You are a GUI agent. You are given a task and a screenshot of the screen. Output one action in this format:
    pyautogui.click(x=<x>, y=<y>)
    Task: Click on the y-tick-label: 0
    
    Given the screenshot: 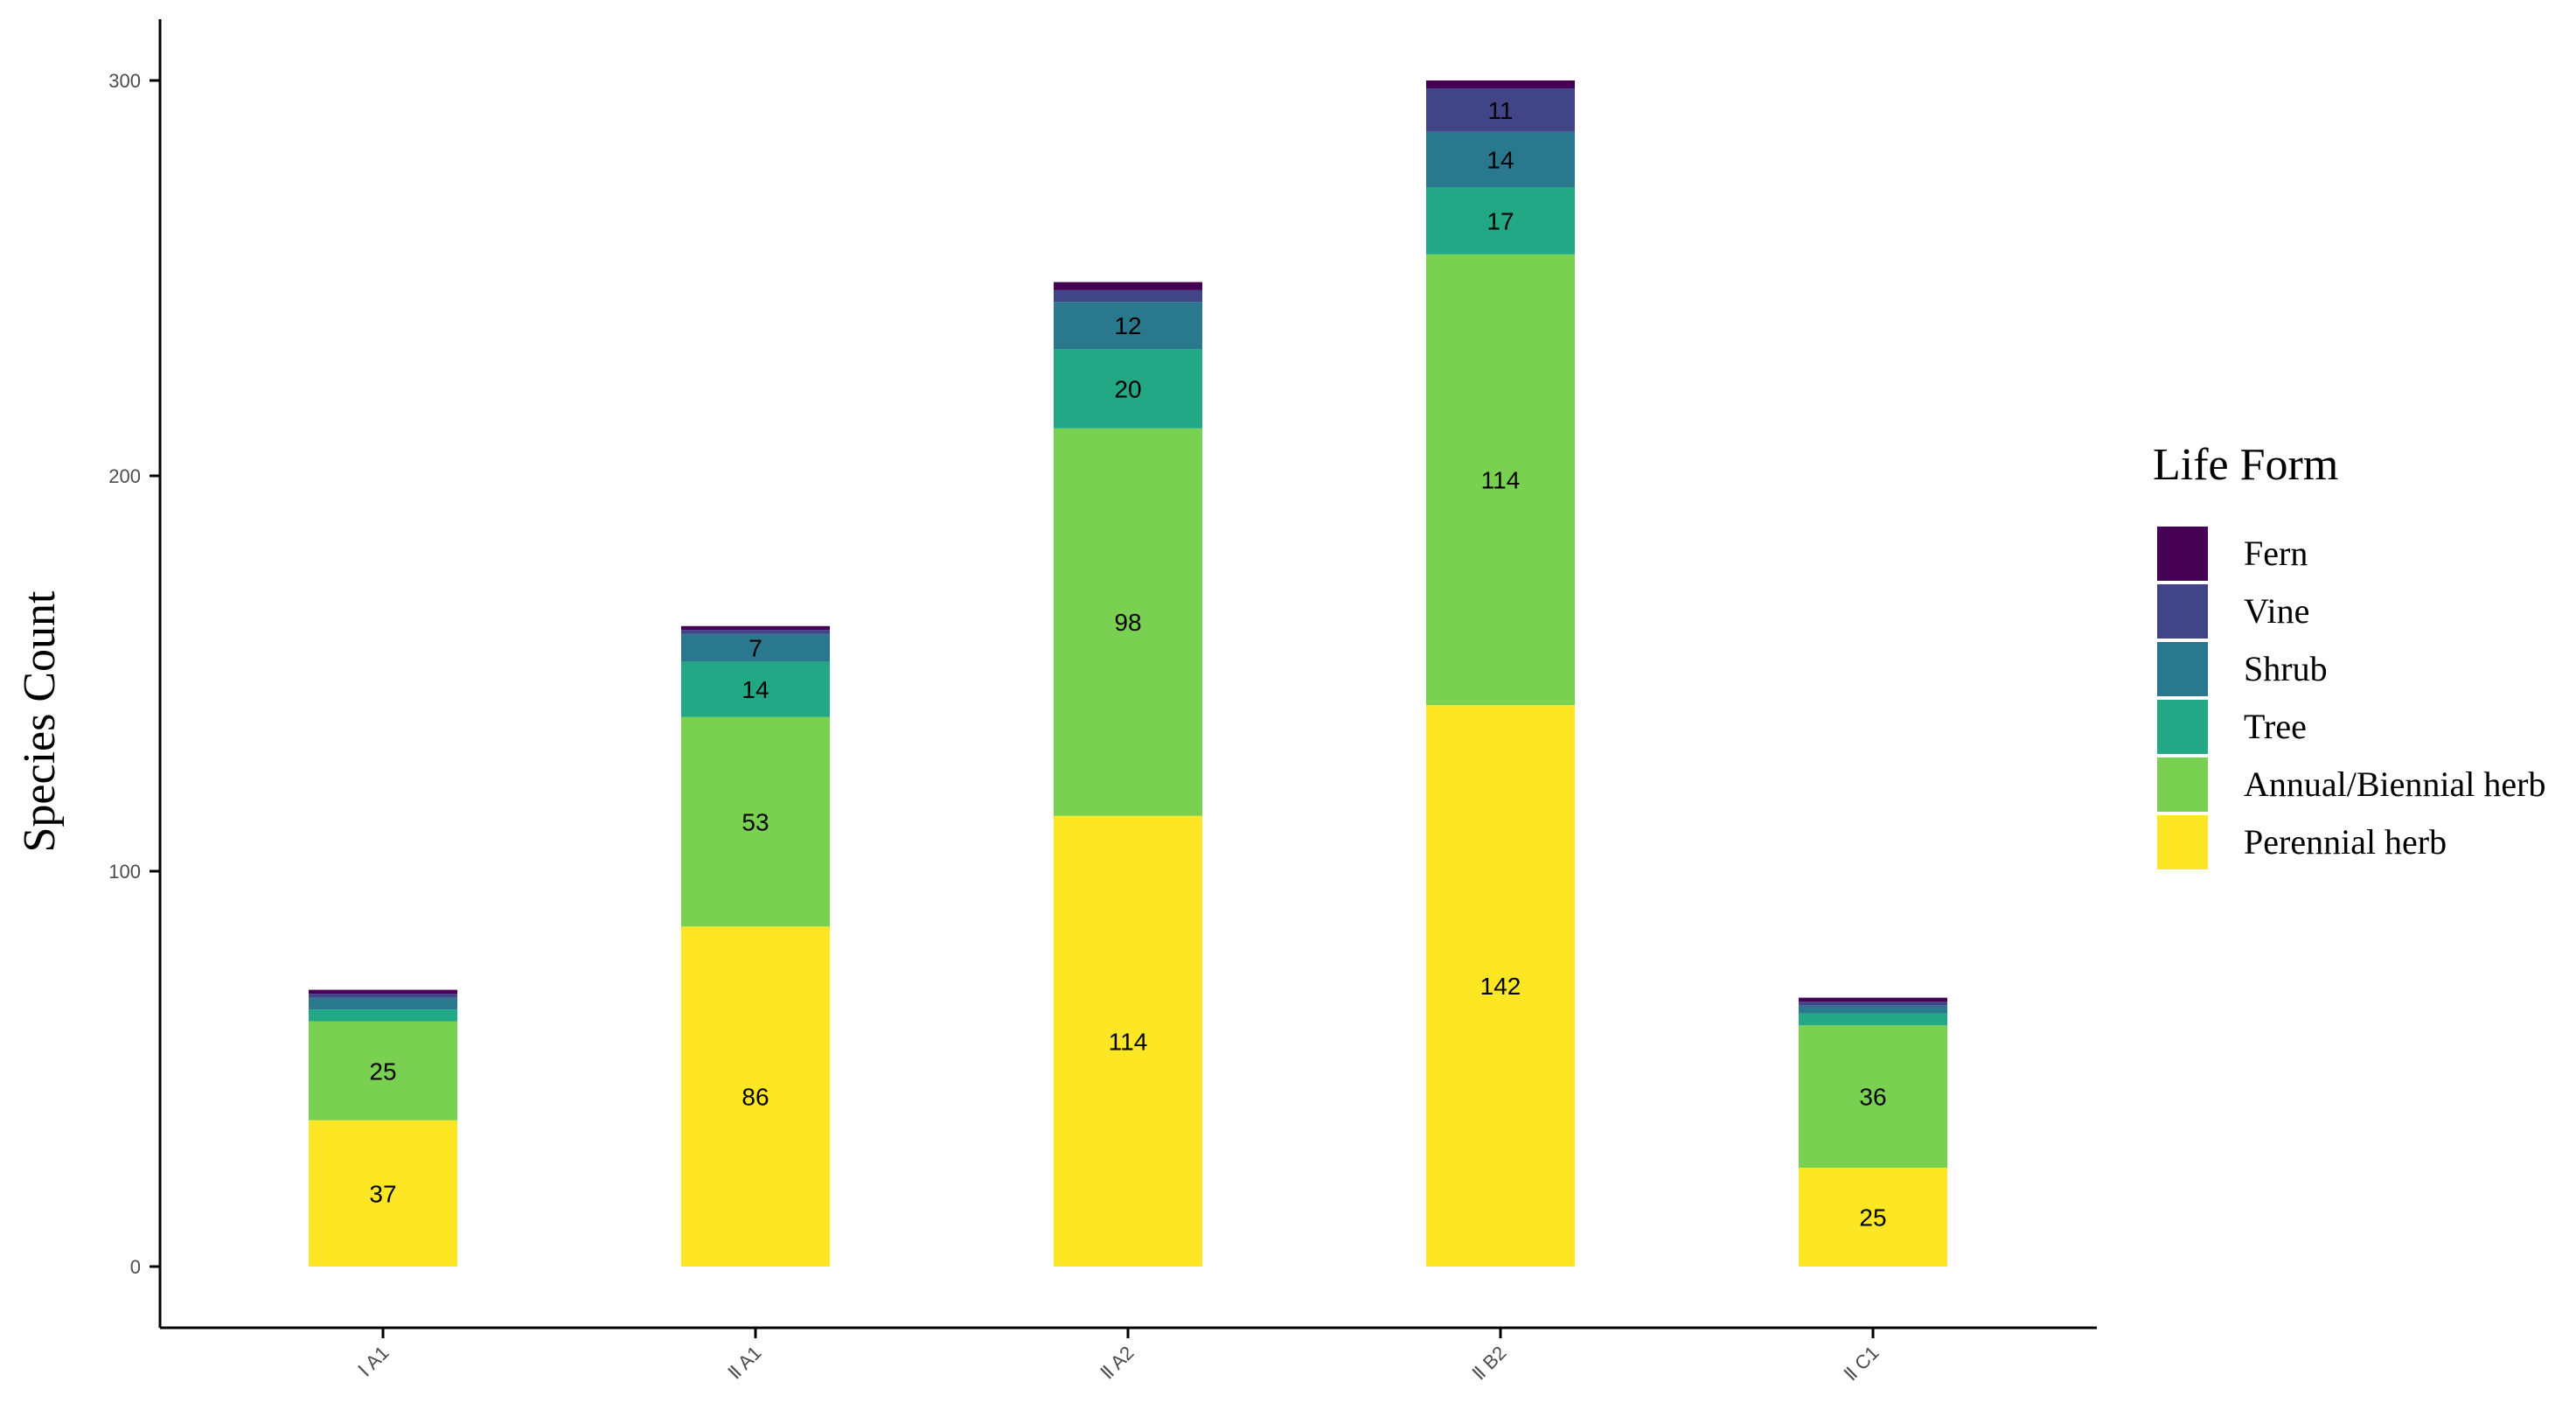 What is the action you would take?
    pyautogui.click(x=135, y=1267)
    